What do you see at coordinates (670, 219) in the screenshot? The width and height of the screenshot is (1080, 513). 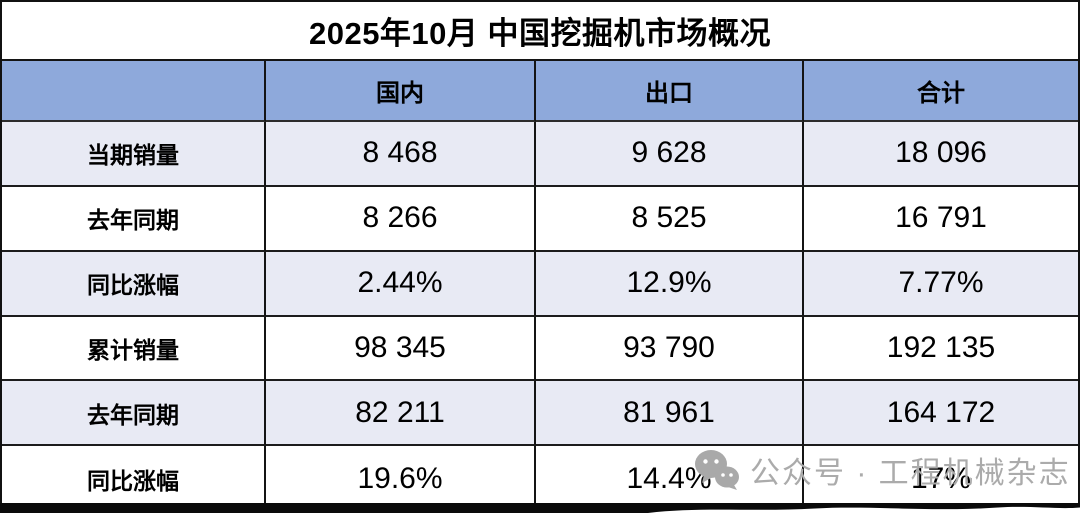 I see `cell-value: 8 525` at bounding box center [670, 219].